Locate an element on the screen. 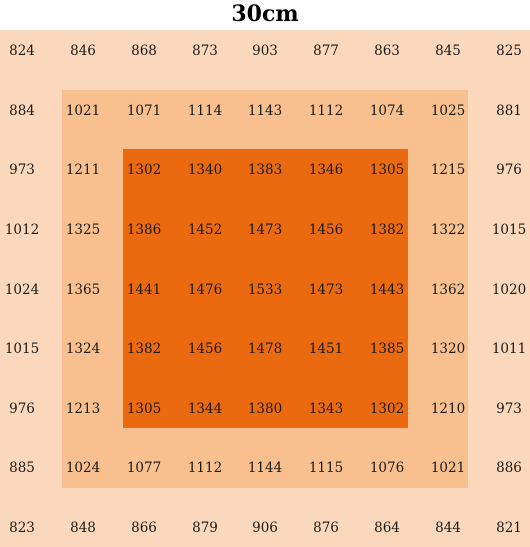  grid-cell: 1478 is located at coordinates (265, 349).